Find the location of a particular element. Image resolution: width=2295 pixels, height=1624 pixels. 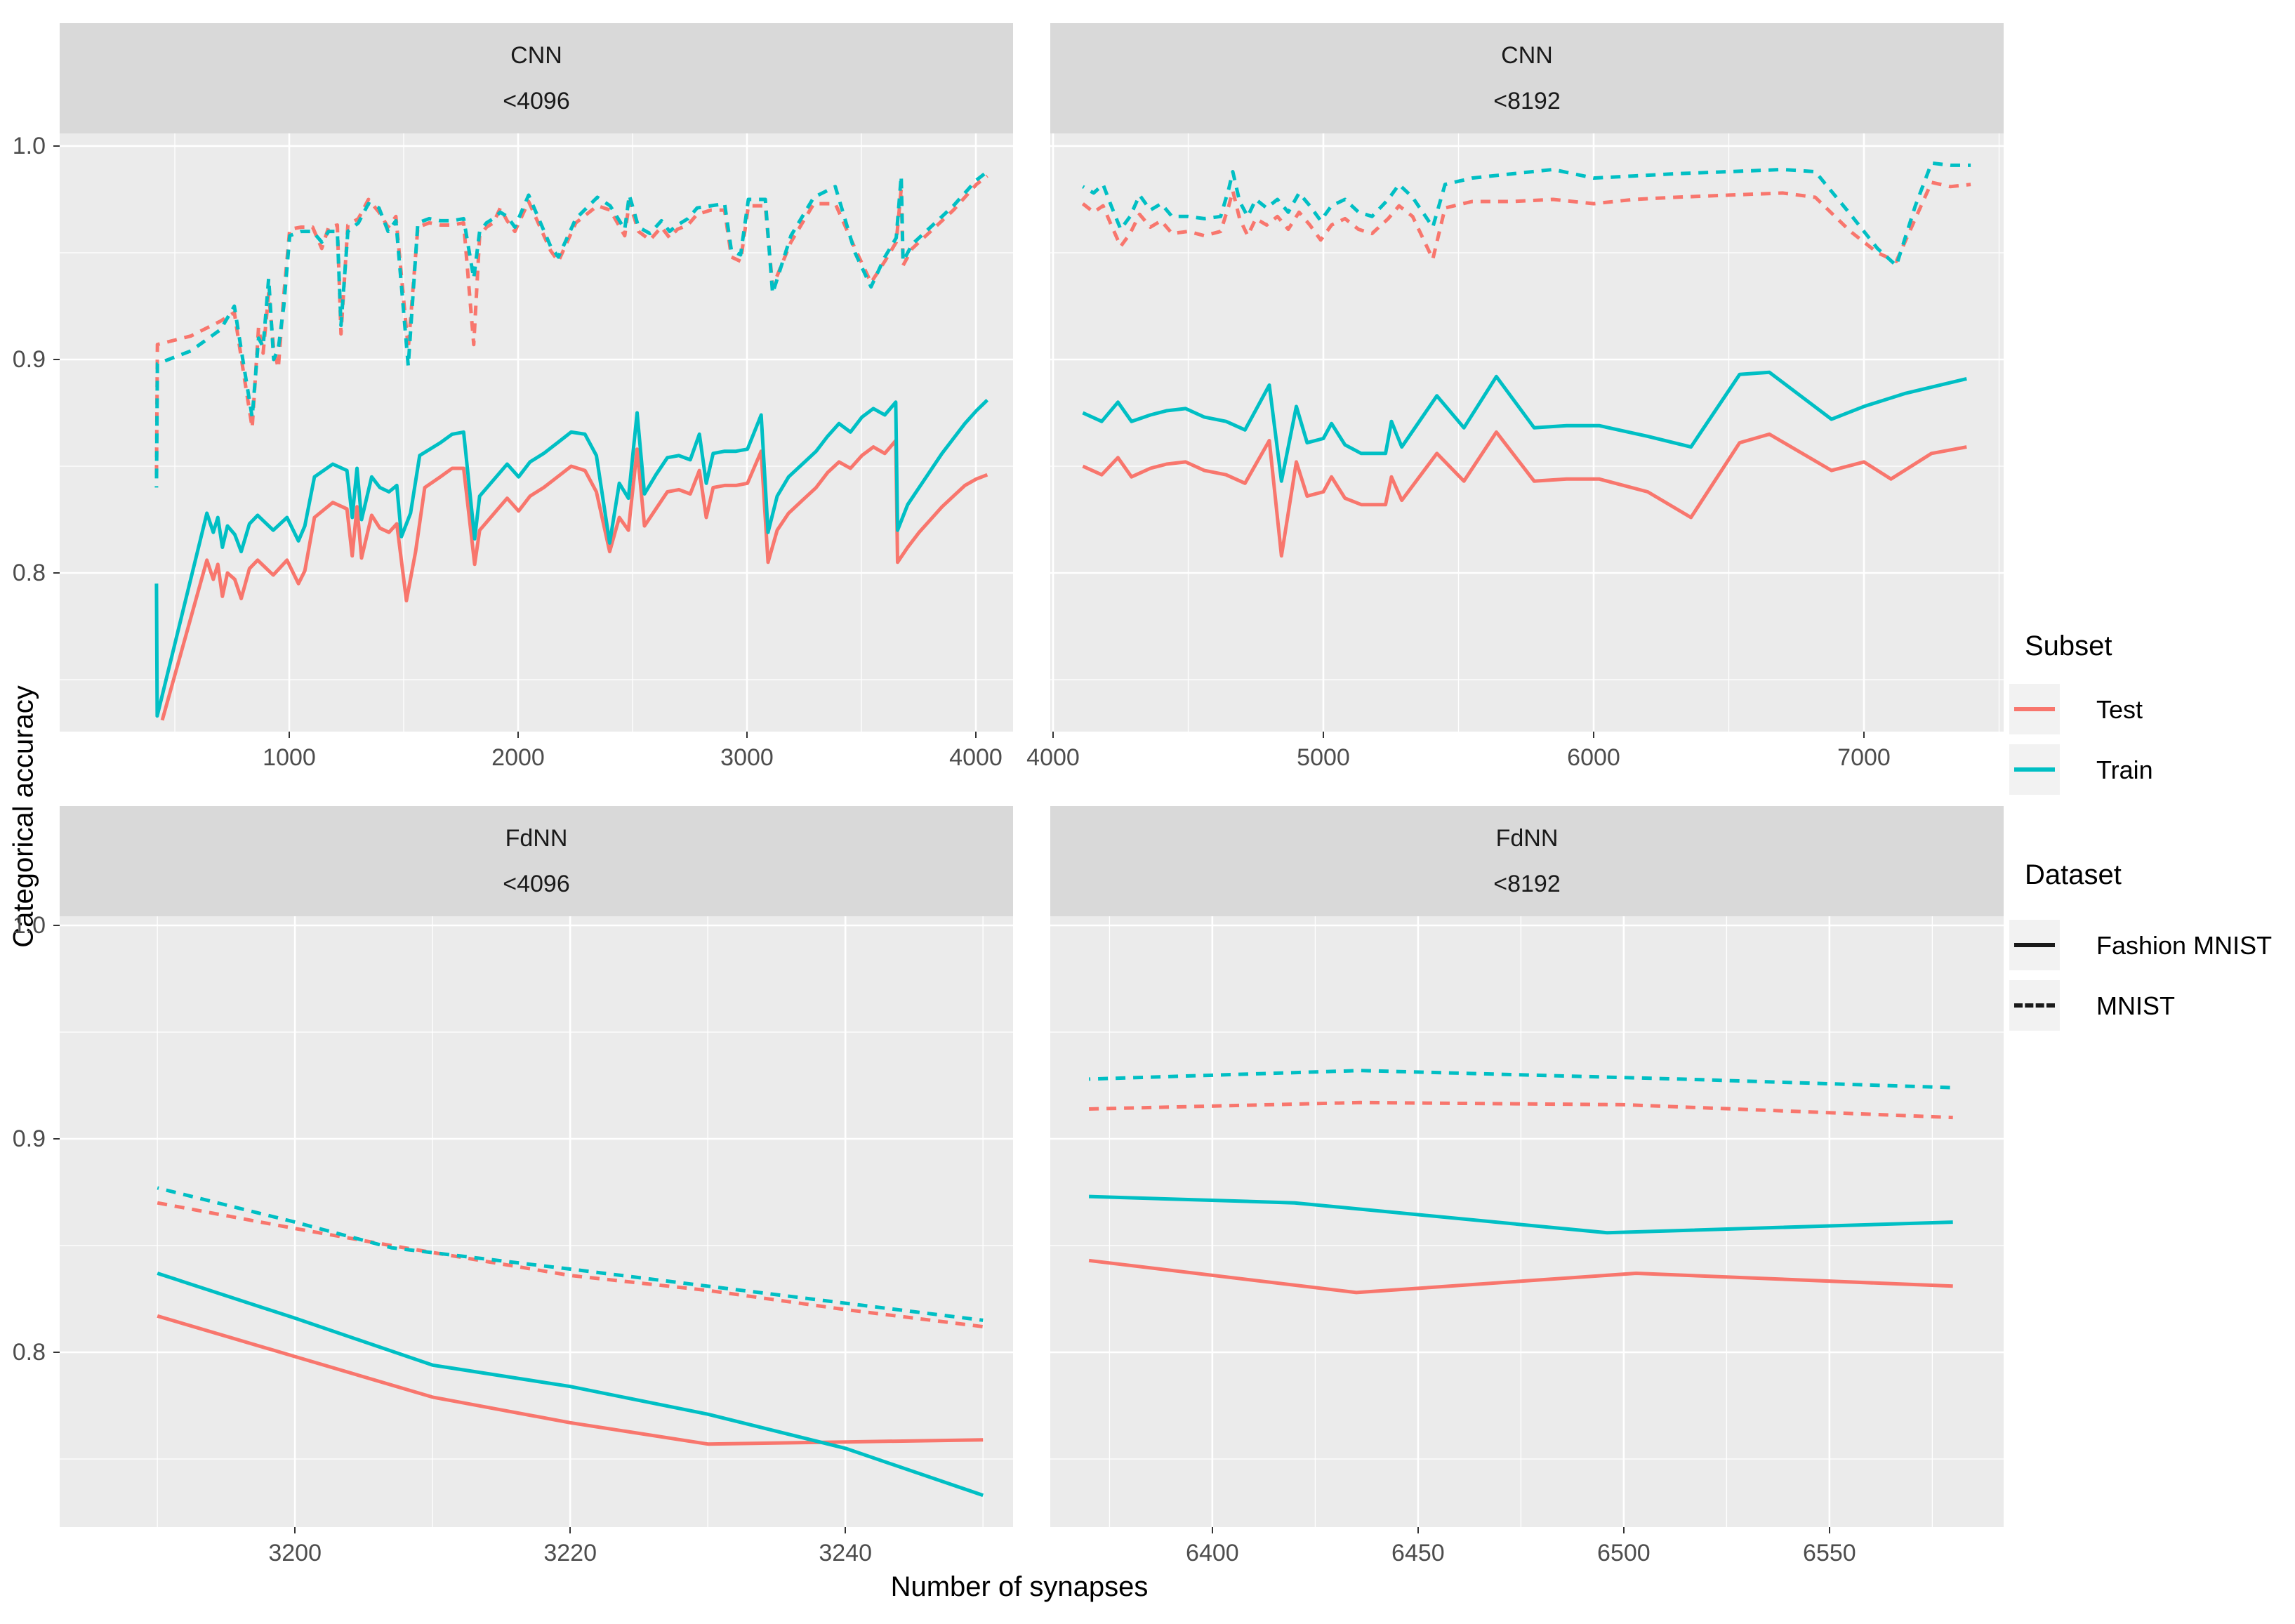

x-tick-label: 6500 is located at coordinates (1624, 1553).